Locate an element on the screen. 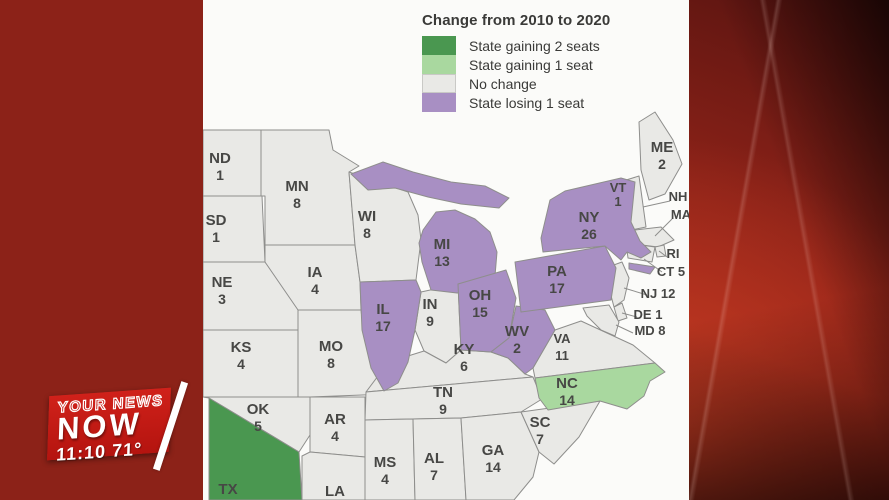 This screenshot has height=500, width=889. state-de is located at coordinates (620, 312).